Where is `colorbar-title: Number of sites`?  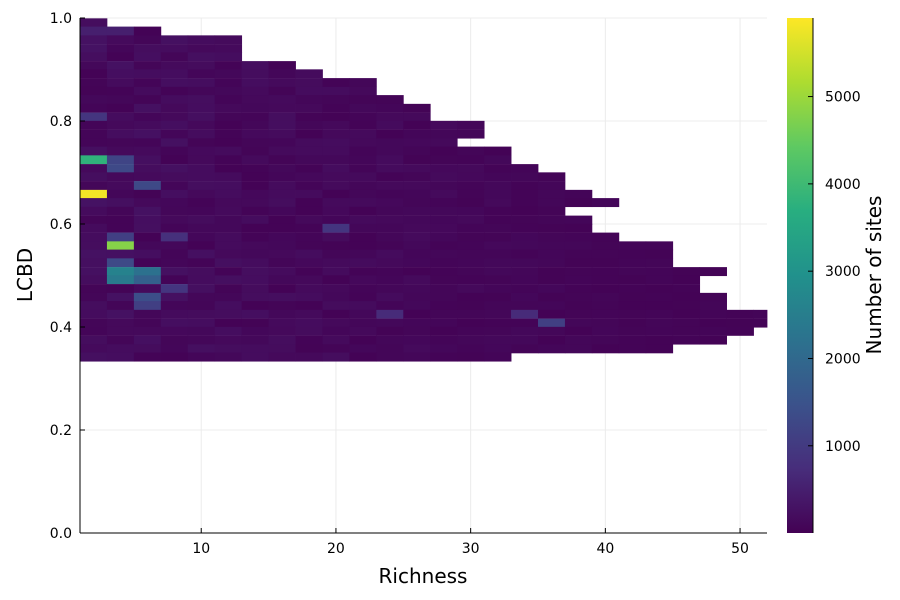 colorbar-title: Number of sites is located at coordinates (874, 275).